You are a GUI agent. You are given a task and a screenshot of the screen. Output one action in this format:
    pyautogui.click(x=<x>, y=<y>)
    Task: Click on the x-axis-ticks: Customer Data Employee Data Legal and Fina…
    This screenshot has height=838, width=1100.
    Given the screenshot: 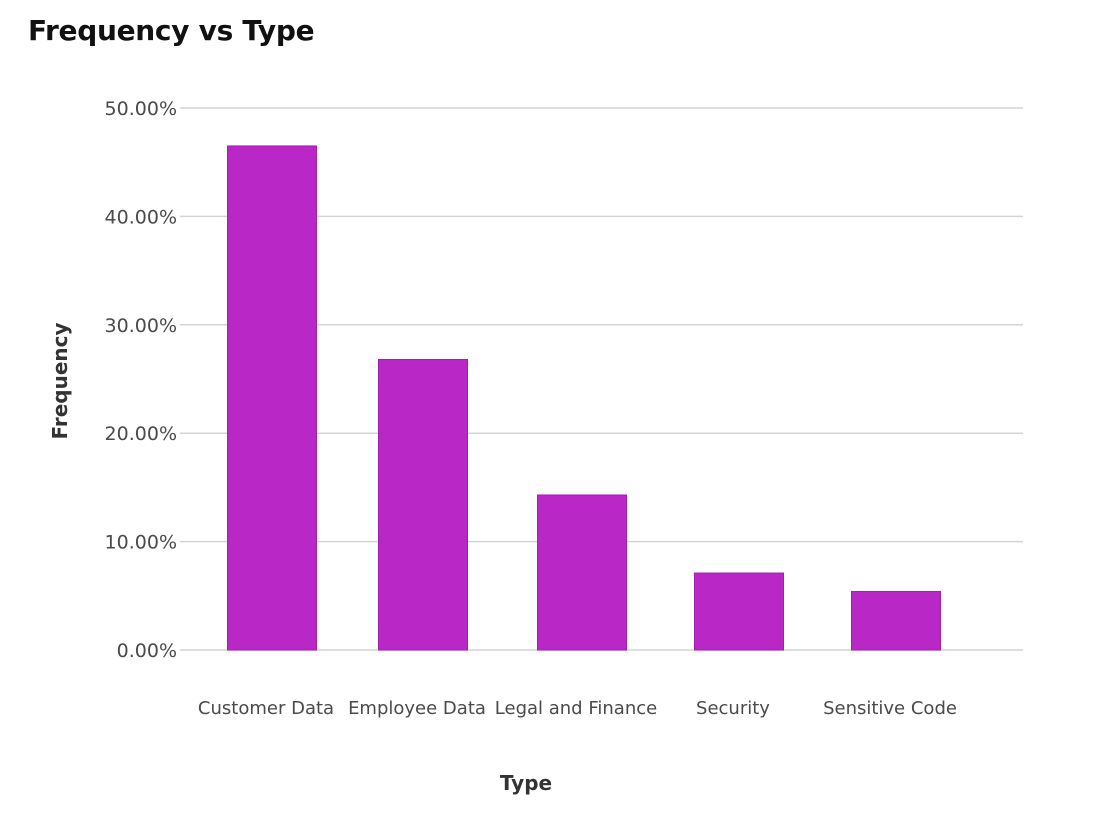 What is the action you would take?
    pyautogui.click(x=577, y=708)
    